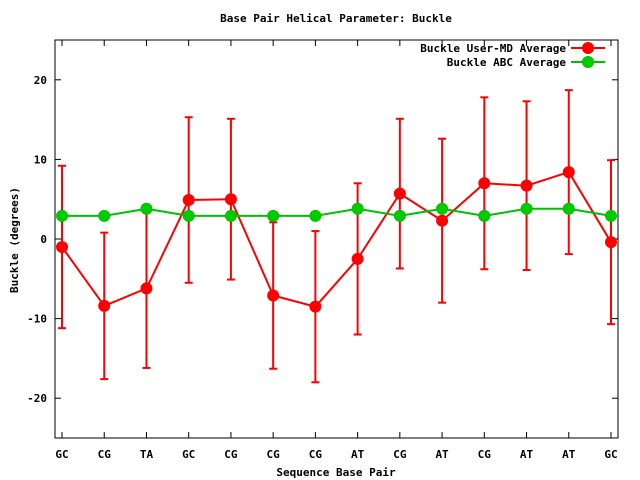 The height and width of the screenshot is (480, 640). I want to click on legend-label: Buckle ABC Average, so click(507, 62).